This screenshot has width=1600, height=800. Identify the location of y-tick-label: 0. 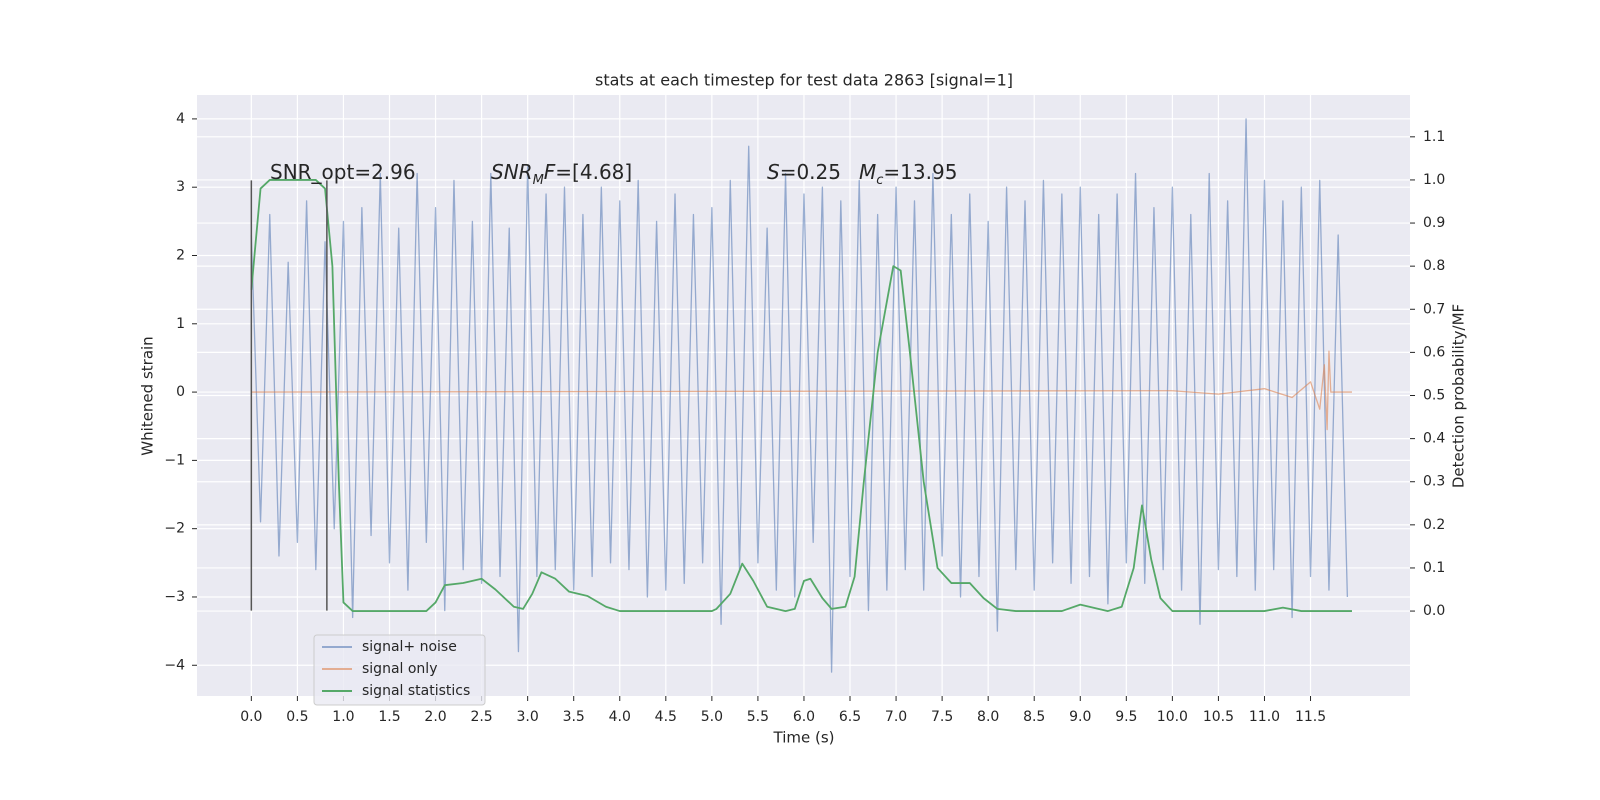
(180, 392).